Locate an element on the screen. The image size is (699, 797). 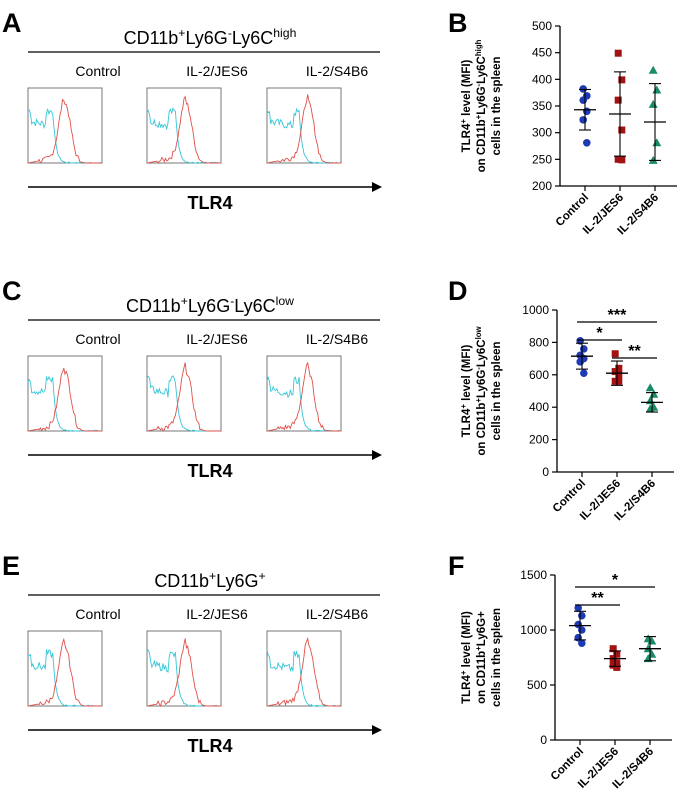
sample-label: IL-2/JES6 is located at coordinates (217, 71).